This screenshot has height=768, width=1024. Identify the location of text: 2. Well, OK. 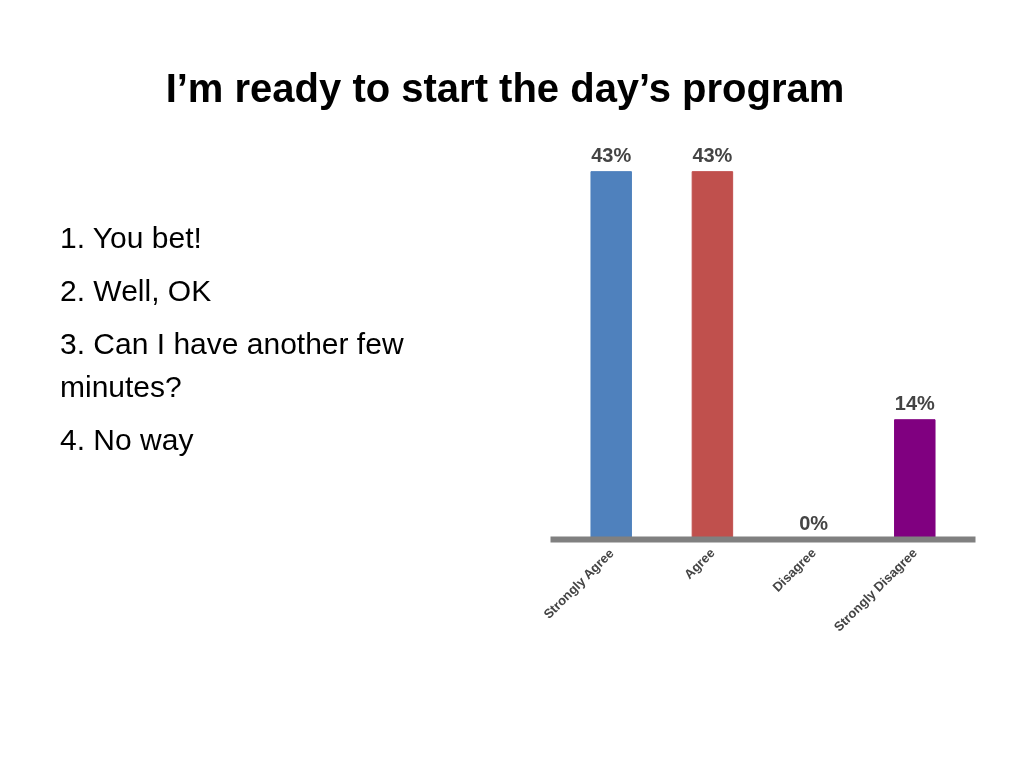
(136, 291).